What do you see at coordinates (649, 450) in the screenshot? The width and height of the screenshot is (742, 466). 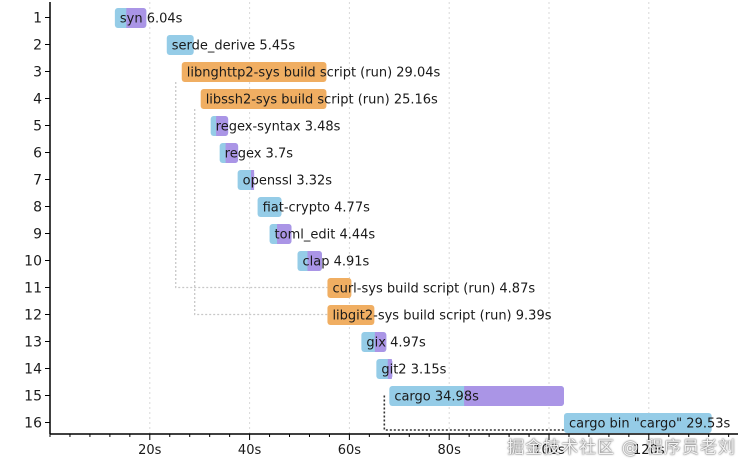 I see `x-tick-label: 120s` at bounding box center [649, 450].